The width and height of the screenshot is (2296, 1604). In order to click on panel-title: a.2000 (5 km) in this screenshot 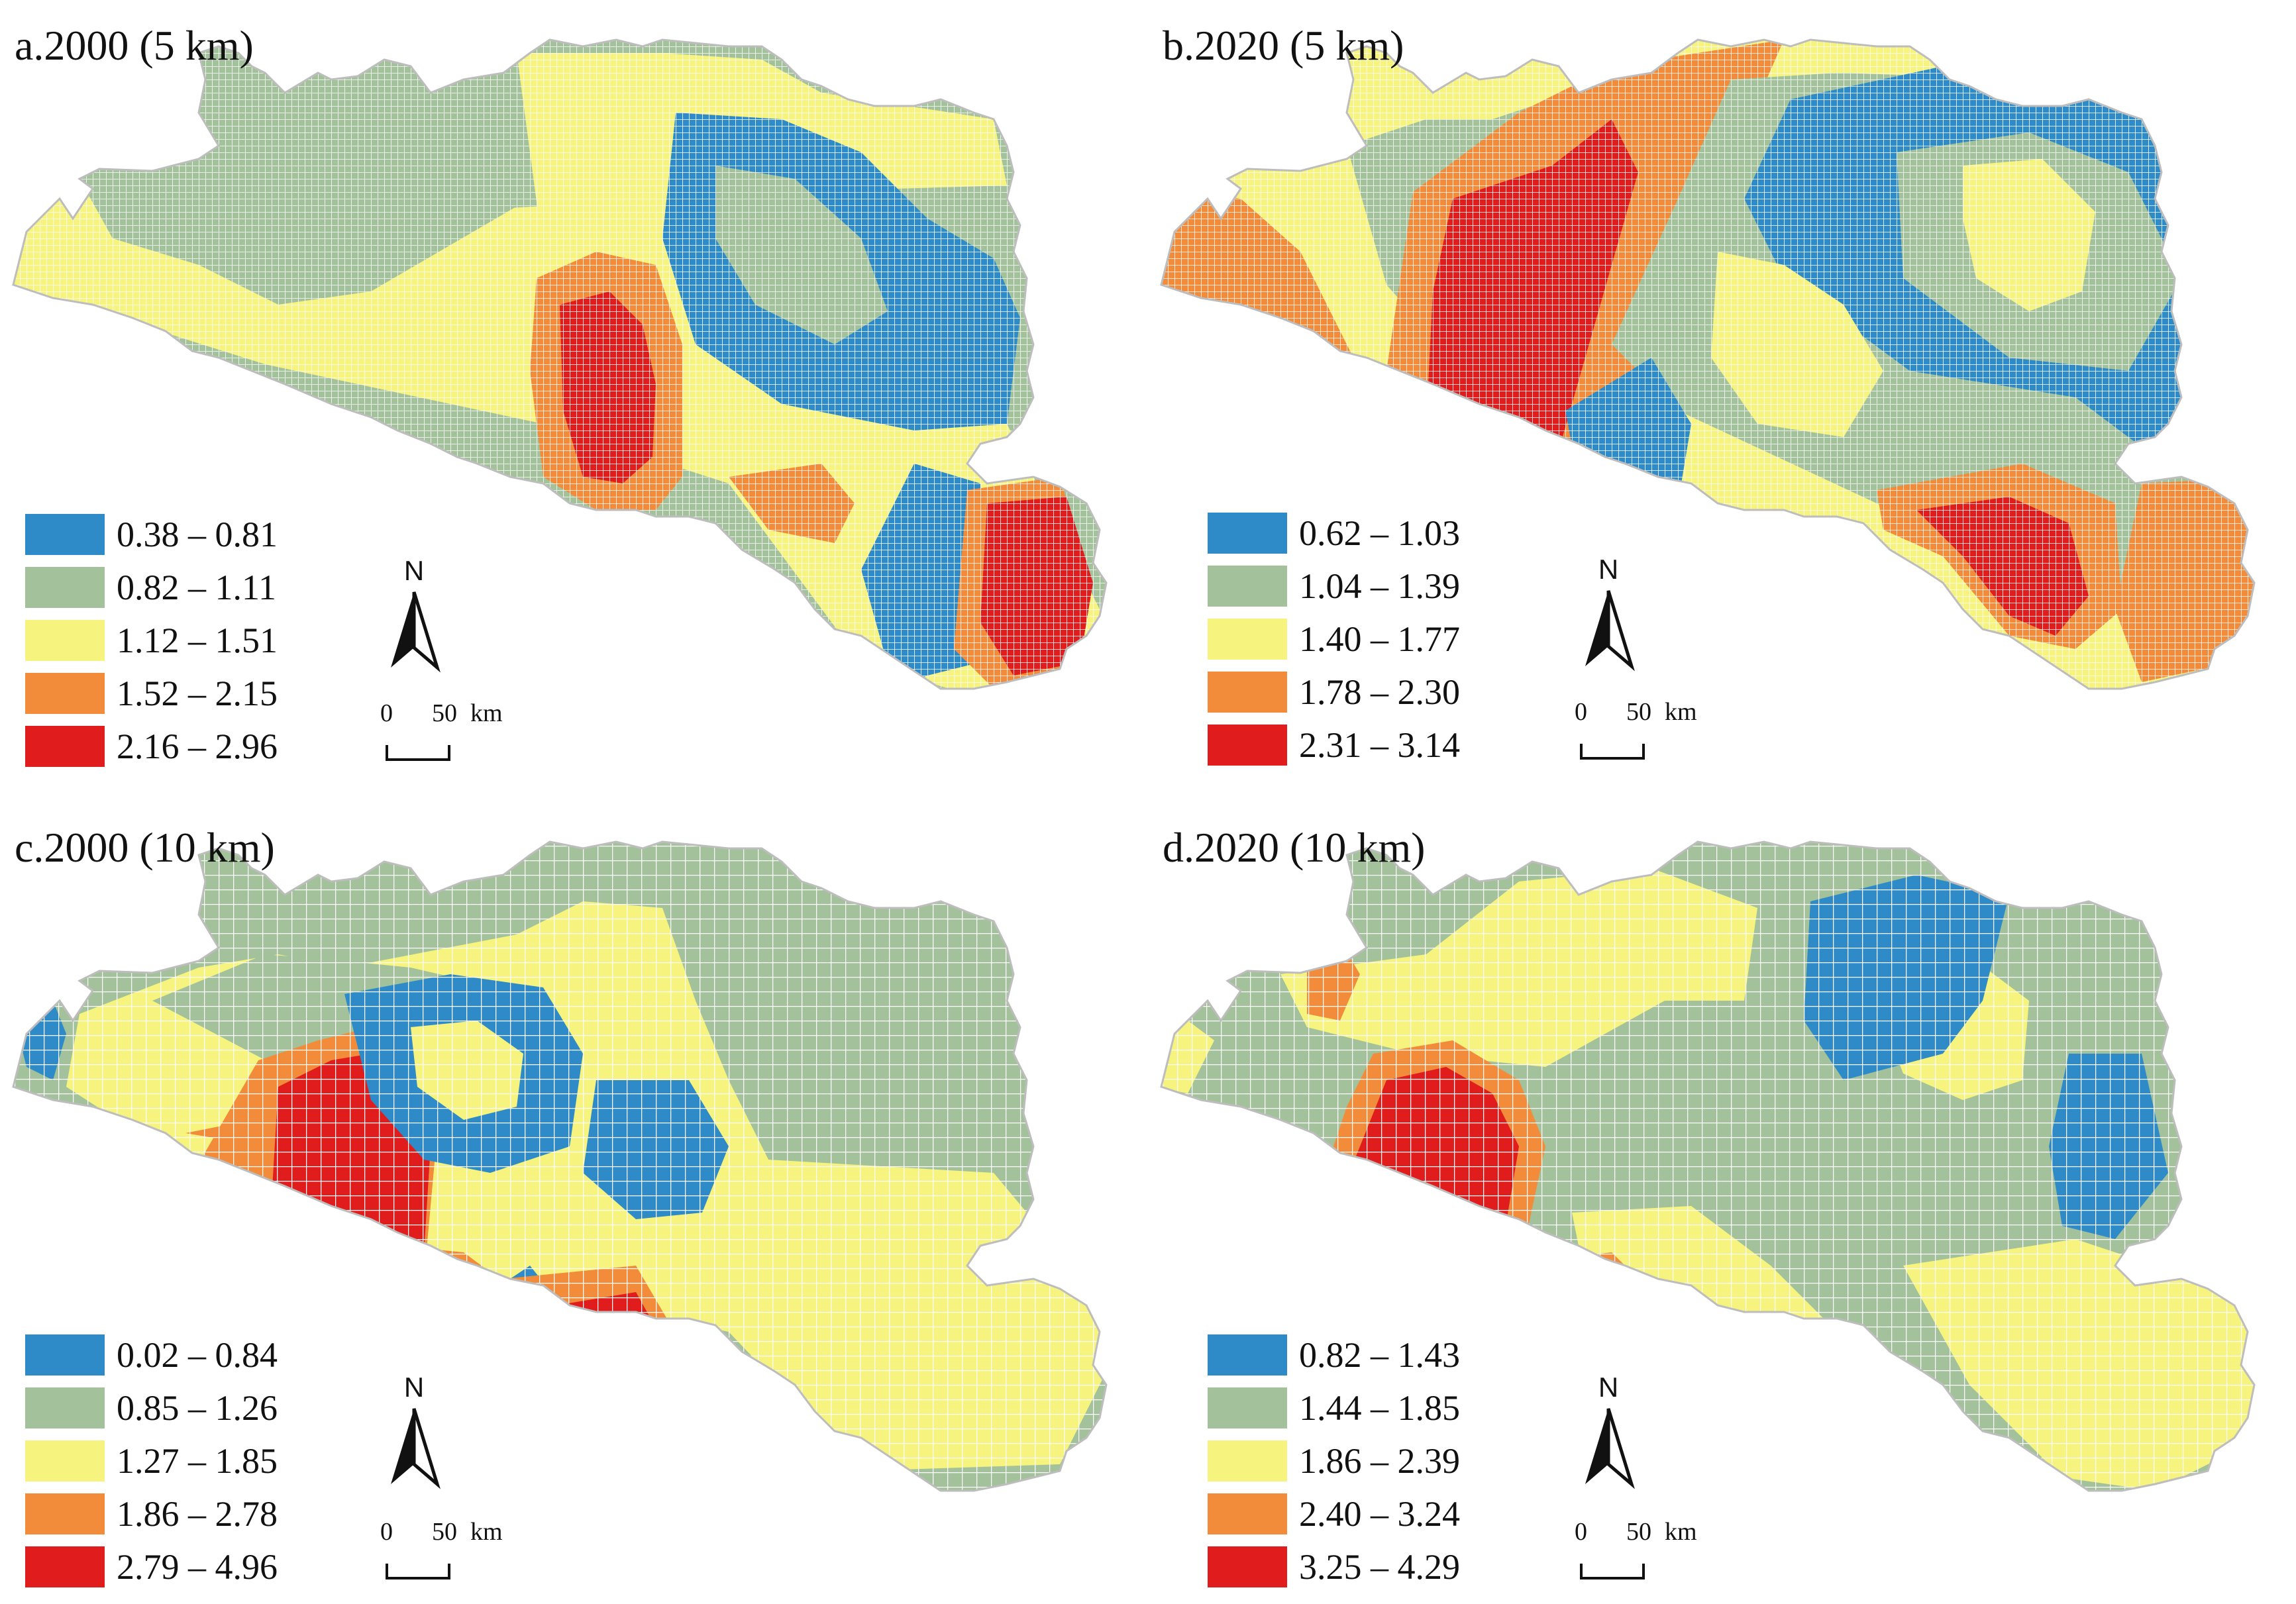, I will do `click(134, 45)`.